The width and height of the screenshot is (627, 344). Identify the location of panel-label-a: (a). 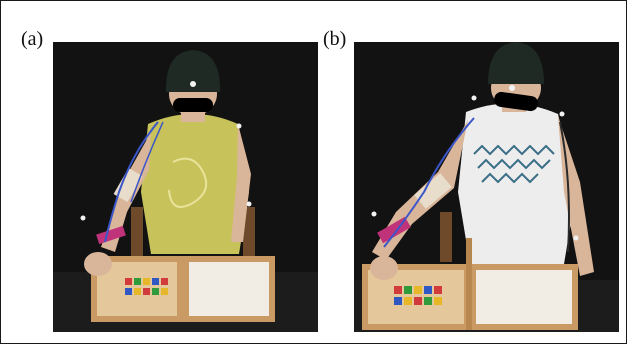
(32, 39).